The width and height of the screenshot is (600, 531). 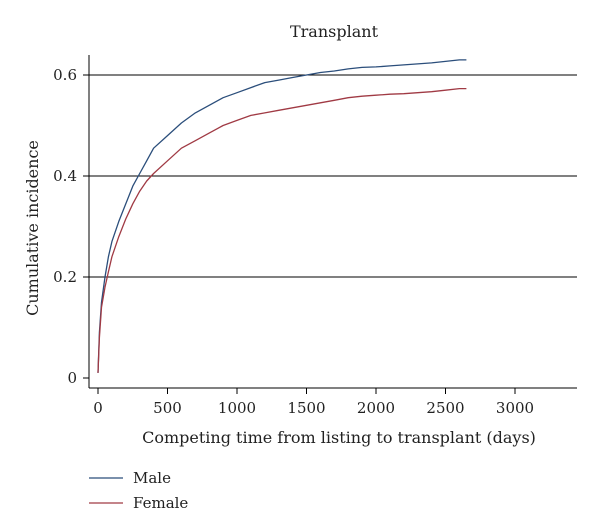 What do you see at coordinates (445, 408) in the screenshot?
I see `x-tick-label: 2500` at bounding box center [445, 408].